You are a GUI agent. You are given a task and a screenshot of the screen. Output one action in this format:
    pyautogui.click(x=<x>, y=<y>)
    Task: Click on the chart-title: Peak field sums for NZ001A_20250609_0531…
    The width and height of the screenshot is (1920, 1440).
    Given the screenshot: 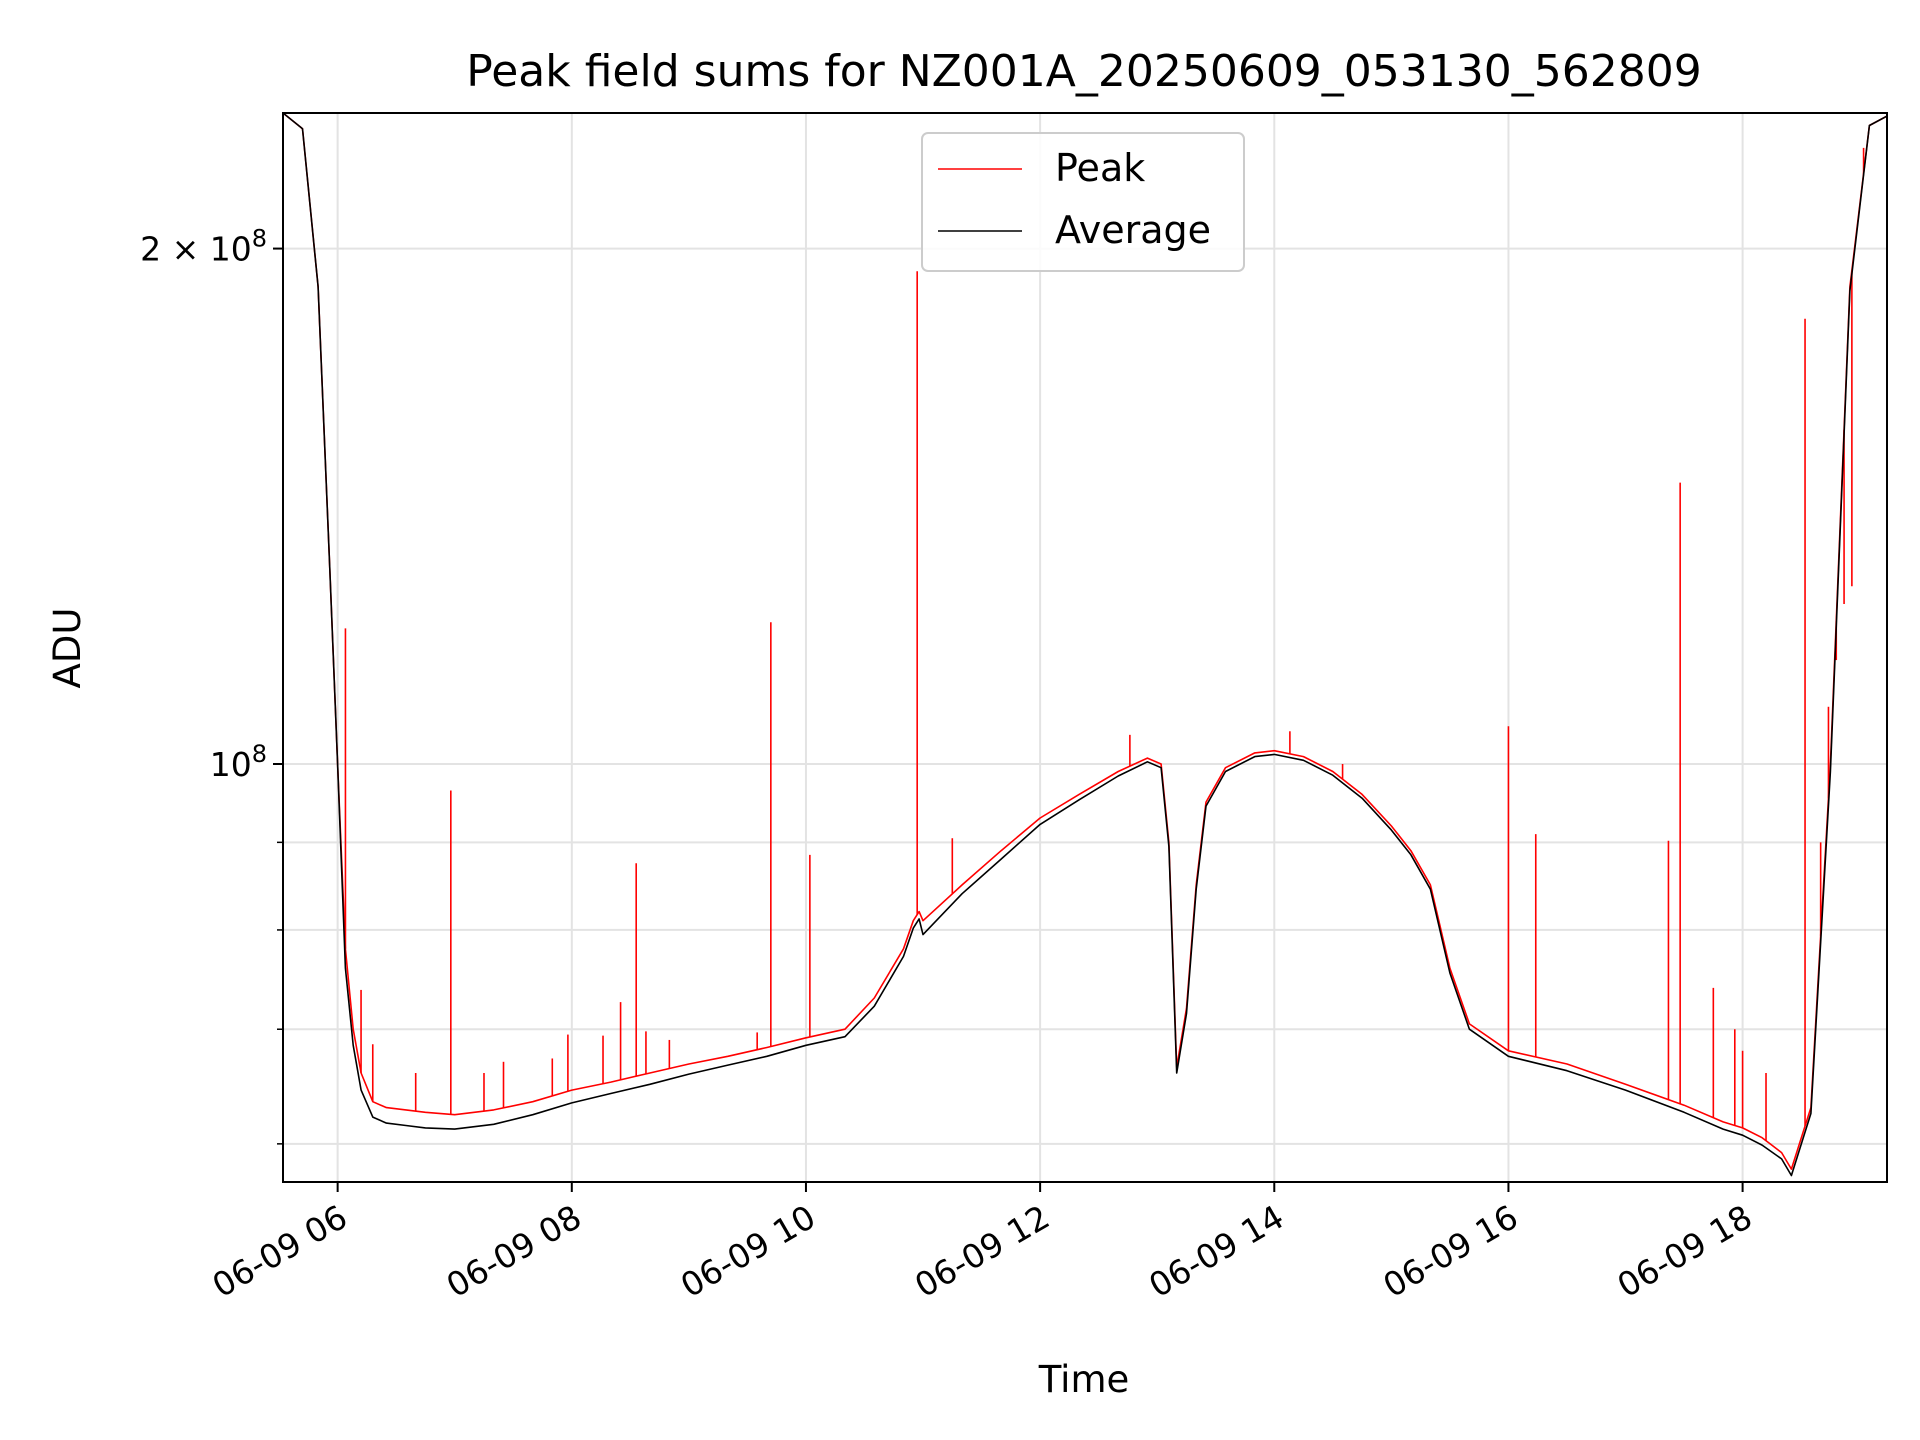 What is the action you would take?
    pyautogui.click(x=1083, y=71)
    